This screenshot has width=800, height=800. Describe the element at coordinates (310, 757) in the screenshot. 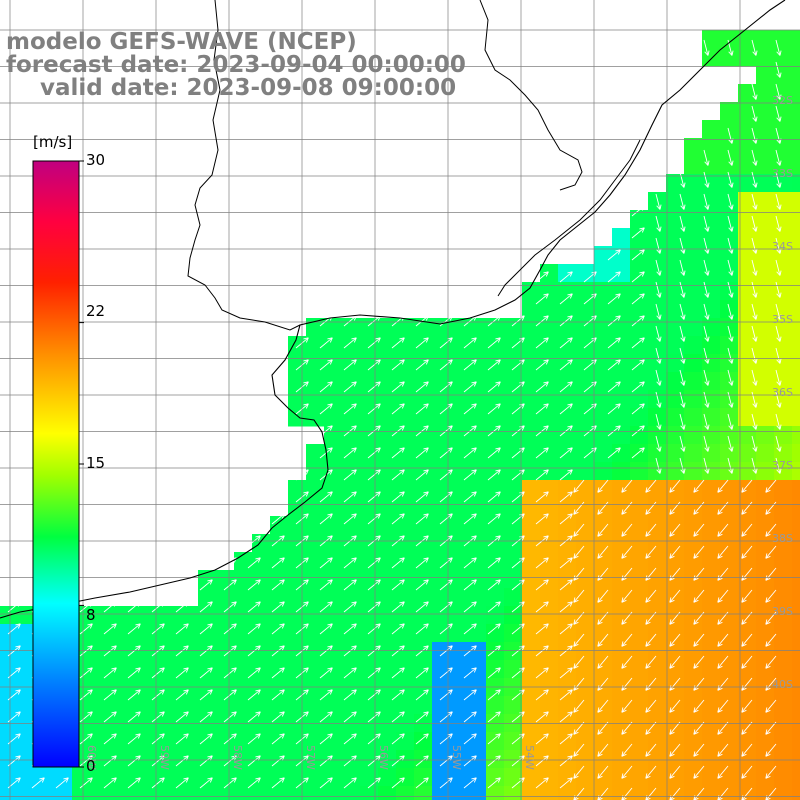

I see `lon-label: 57W` at that location.